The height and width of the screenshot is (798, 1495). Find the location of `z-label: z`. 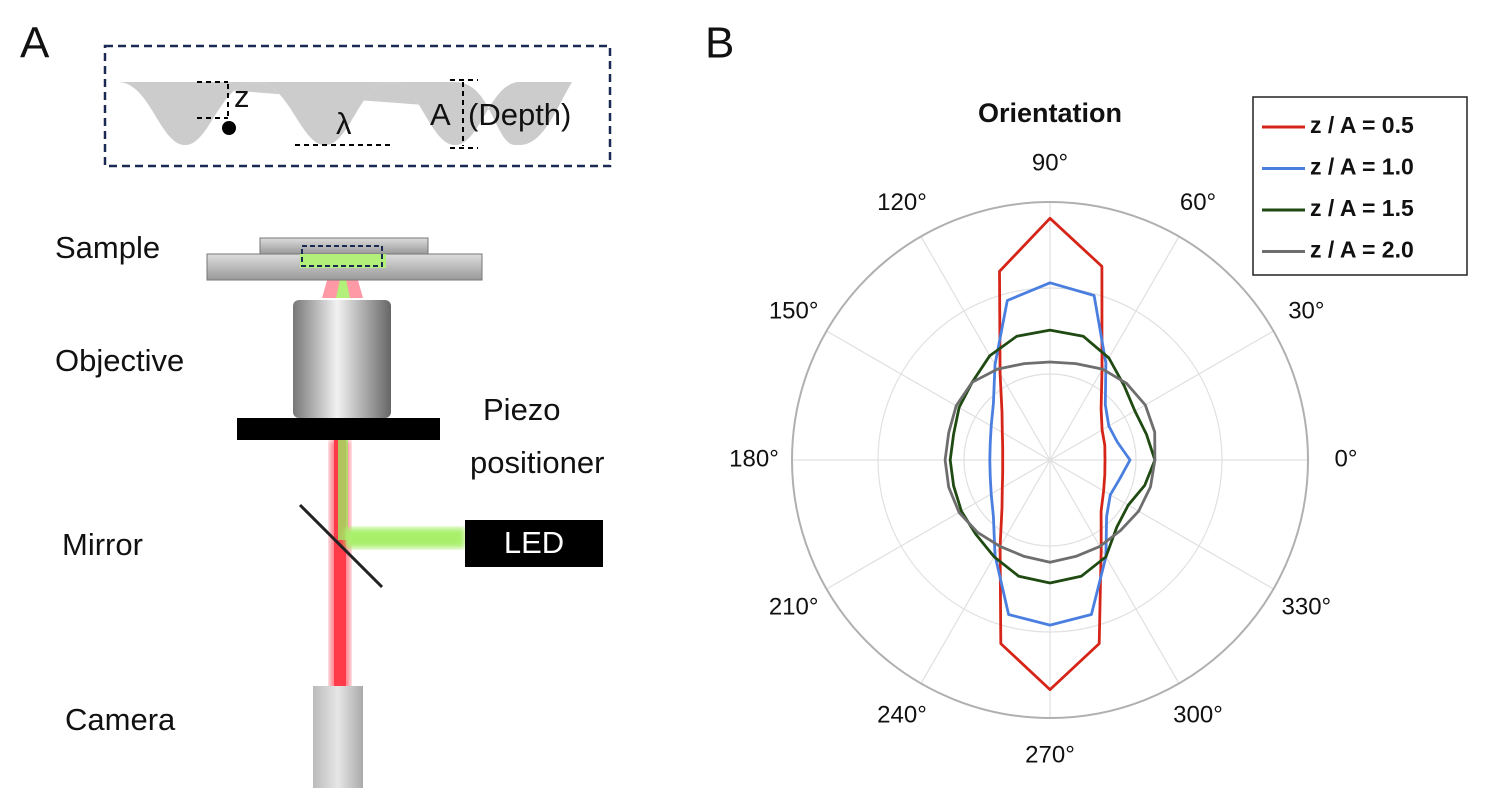

z-label: z is located at coordinates (242, 96).